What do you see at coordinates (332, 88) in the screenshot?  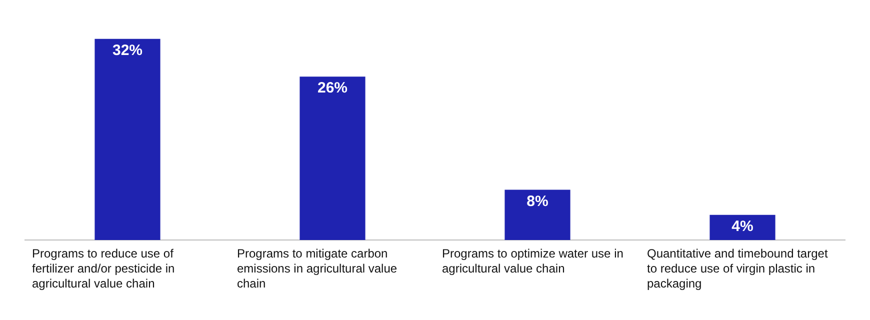 I see `data-label: 26%` at bounding box center [332, 88].